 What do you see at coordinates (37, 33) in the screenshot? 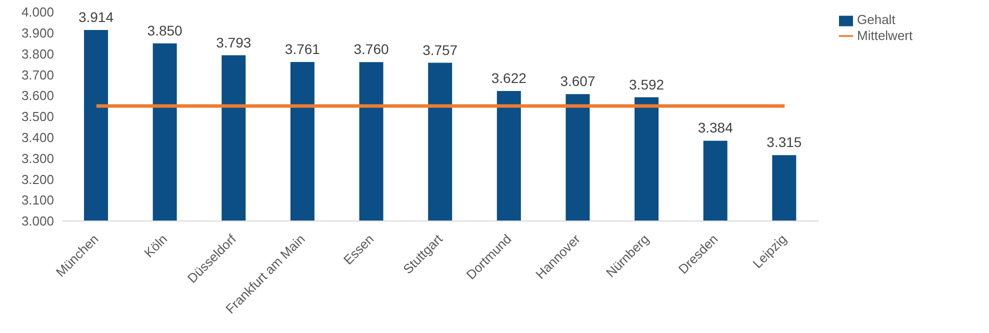
I see `y-tick-label: 3.900` at bounding box center [37, 33].